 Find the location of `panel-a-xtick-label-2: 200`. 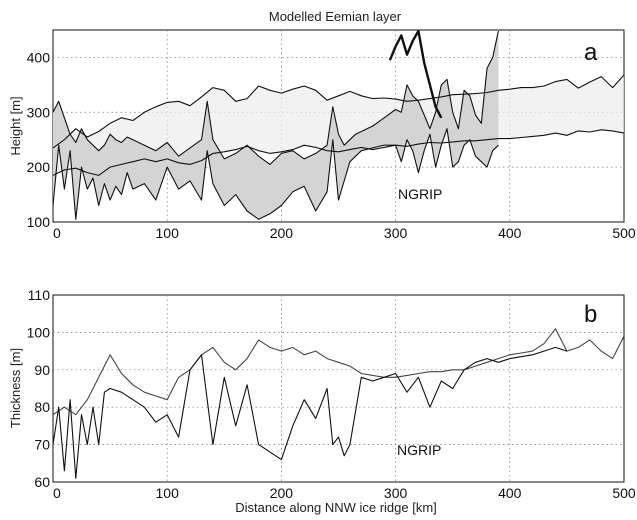

panel-a-xtick-label-2: 200 is located at coordinates (282, 233).